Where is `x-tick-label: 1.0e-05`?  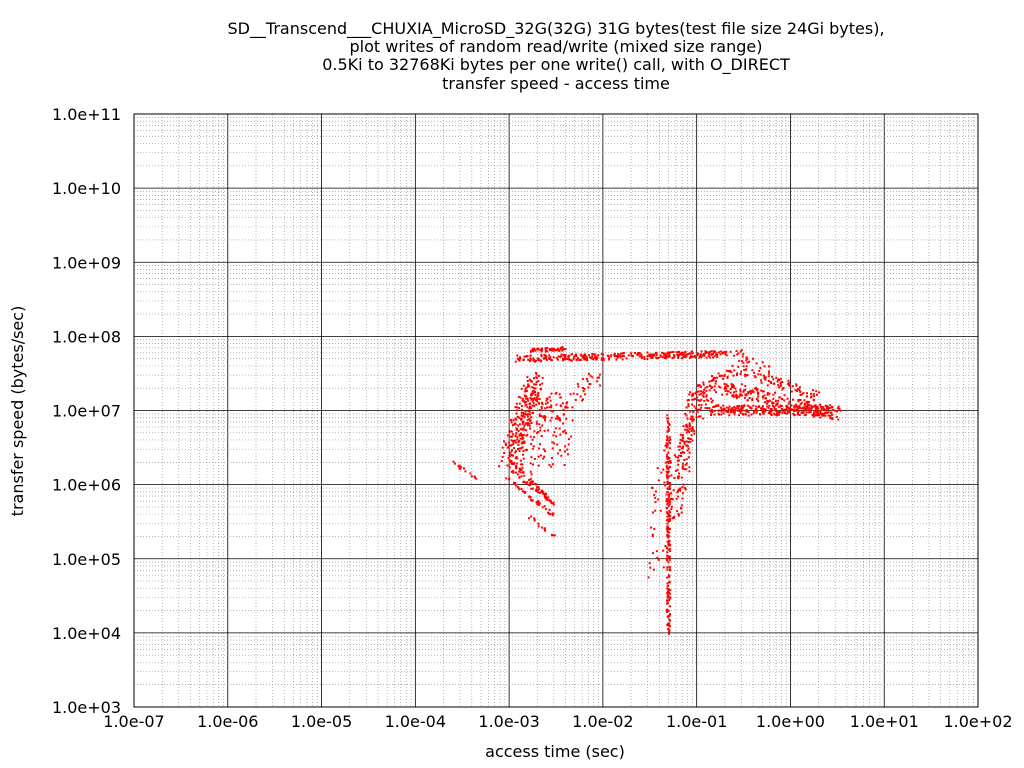
x-tick-label: 1.0e-05 is located at coordinates (321, 721).